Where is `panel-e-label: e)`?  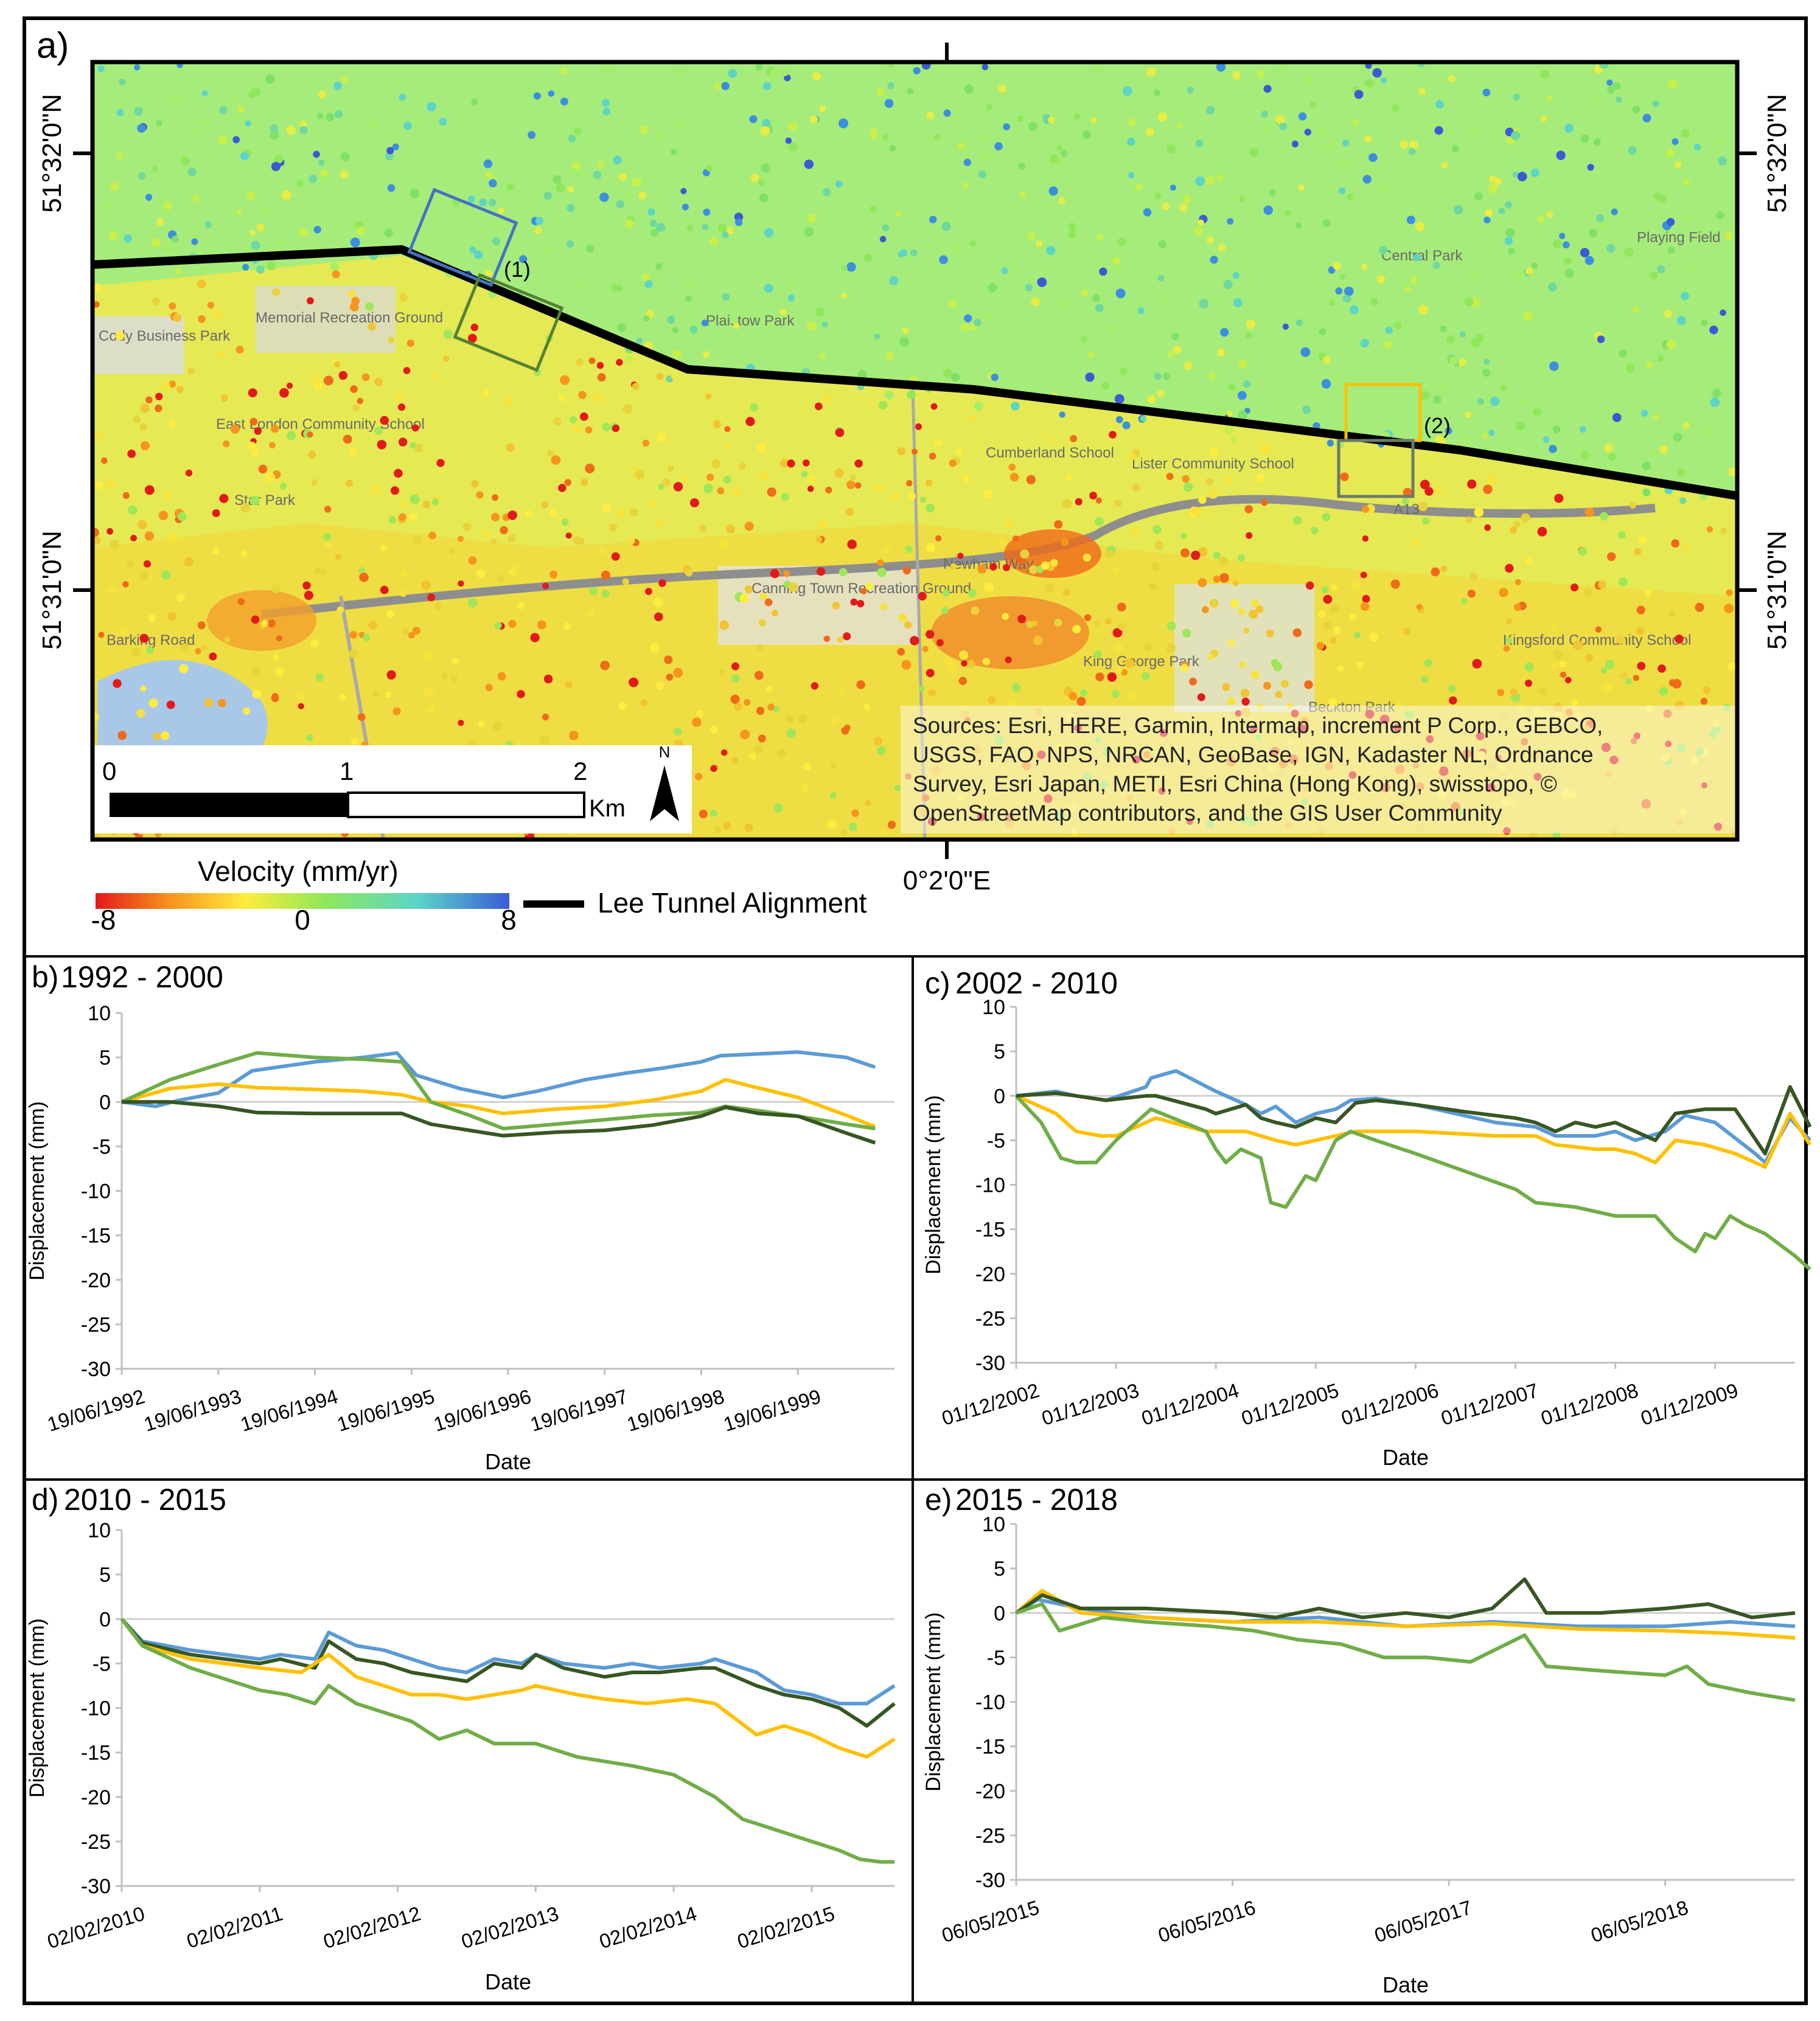
panel-e-label: e) is located at coordinates (938, 1500).